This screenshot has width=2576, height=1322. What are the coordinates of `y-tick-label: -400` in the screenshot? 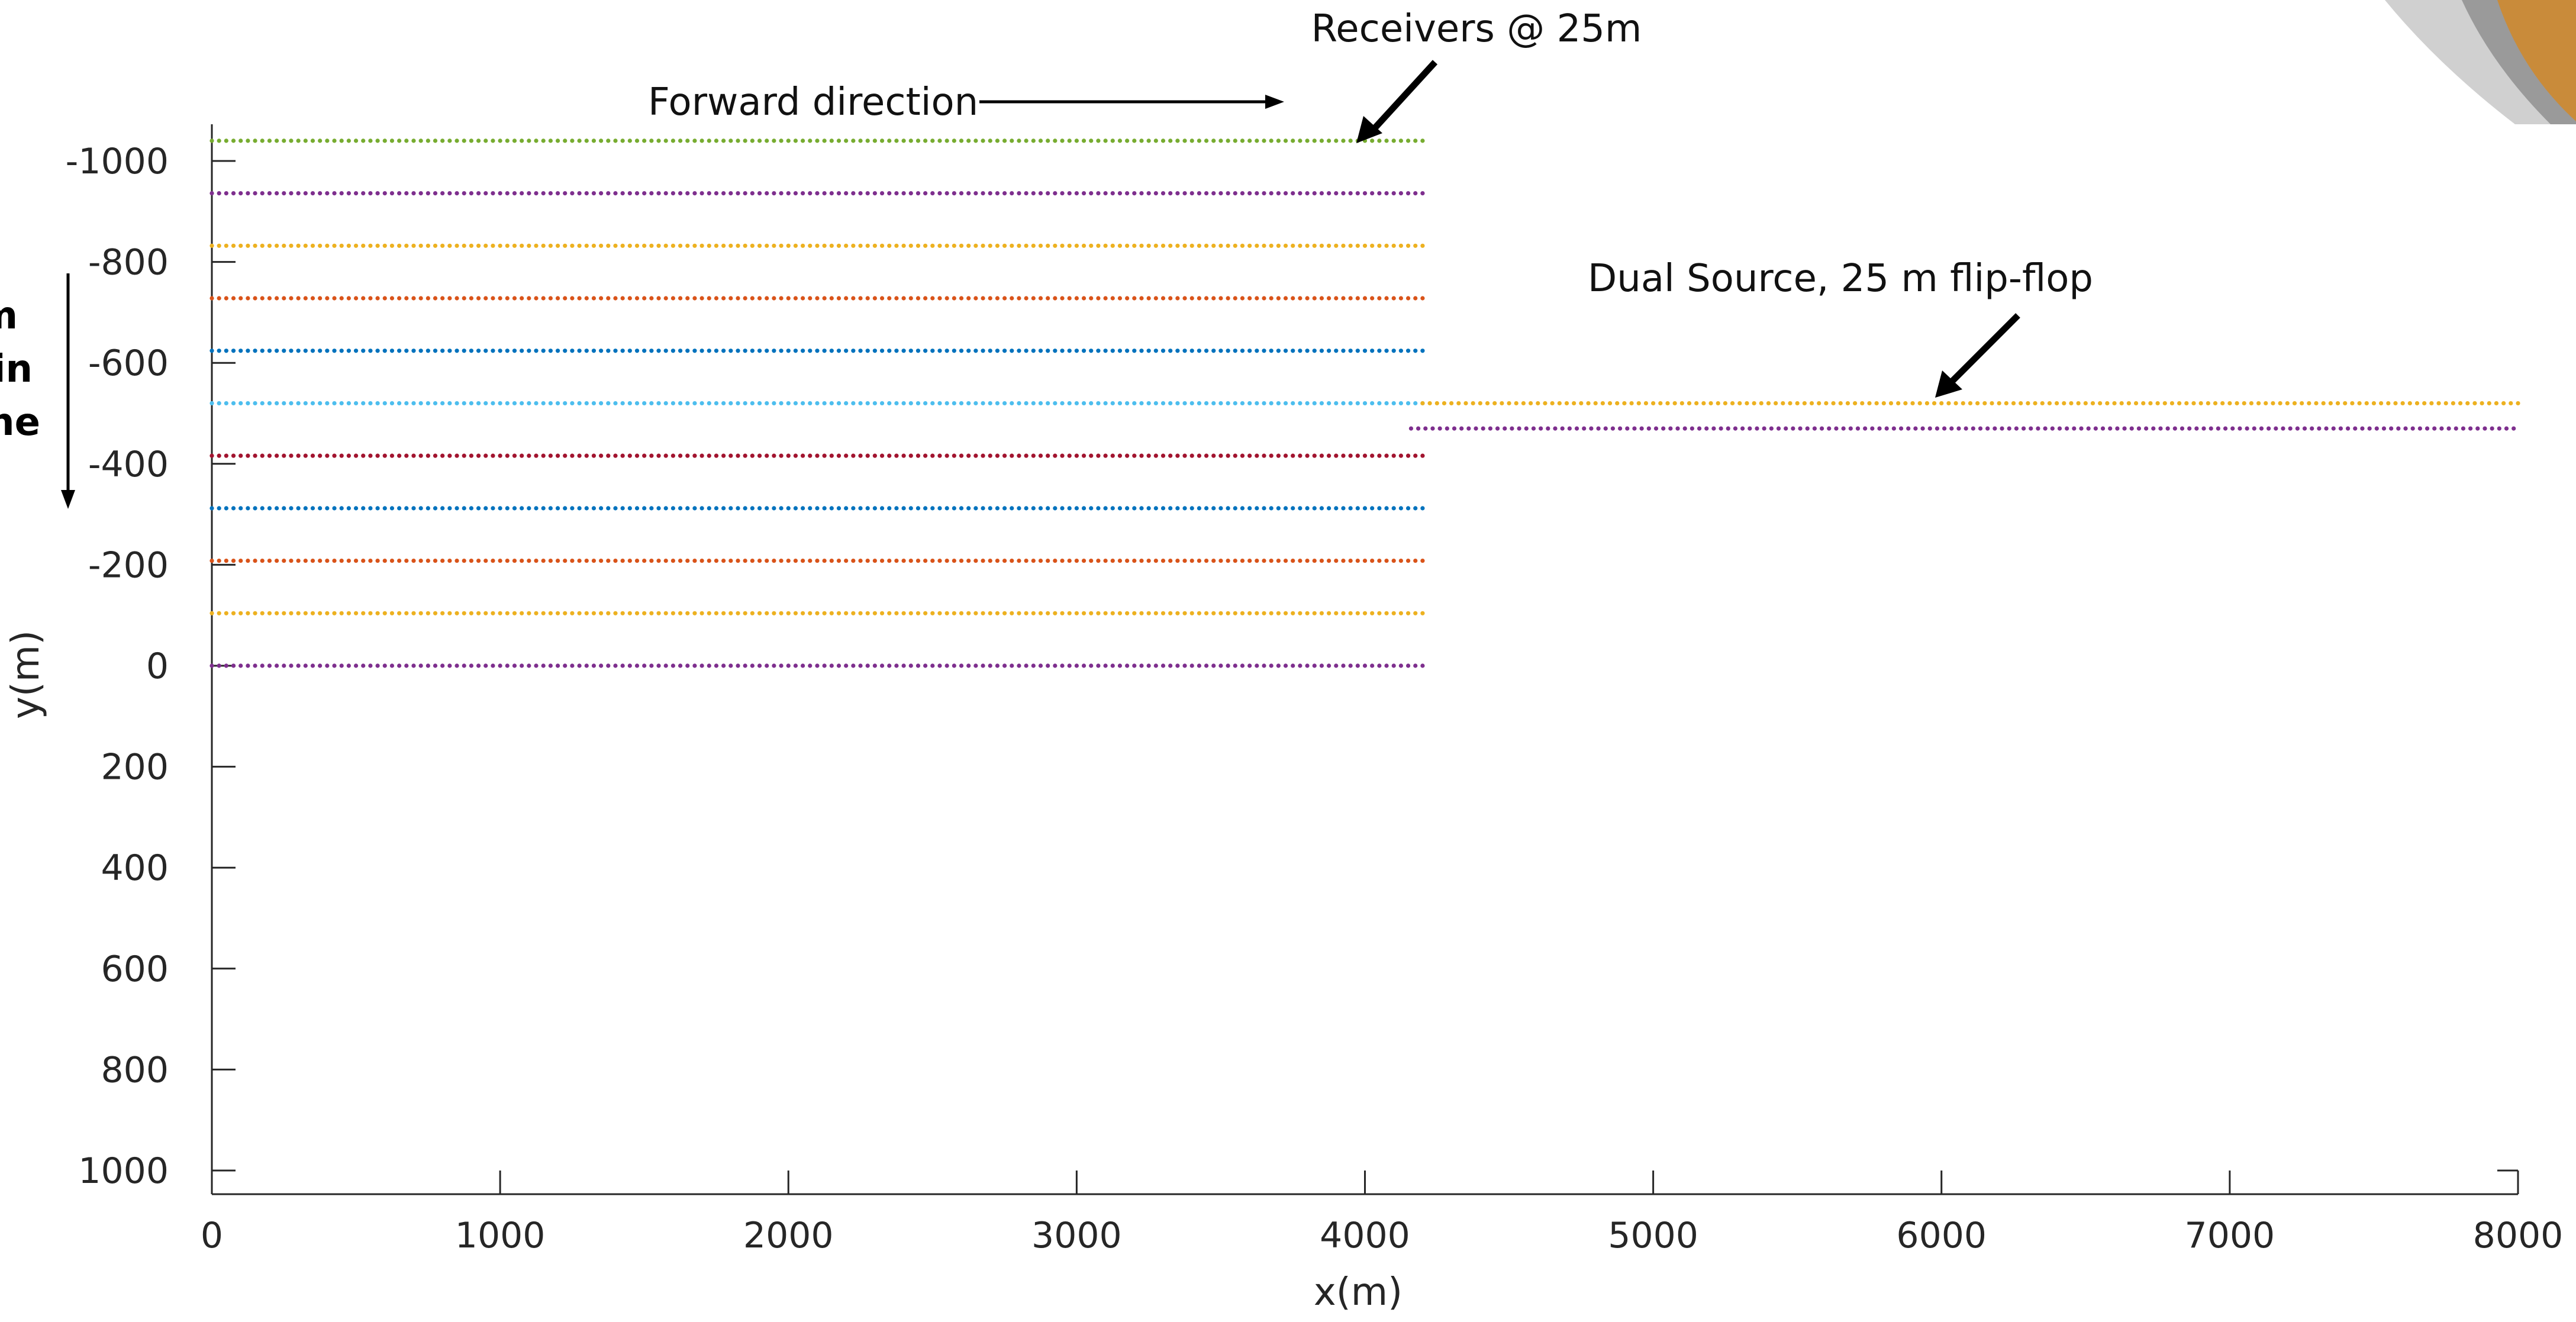 It's located at (128, 465).